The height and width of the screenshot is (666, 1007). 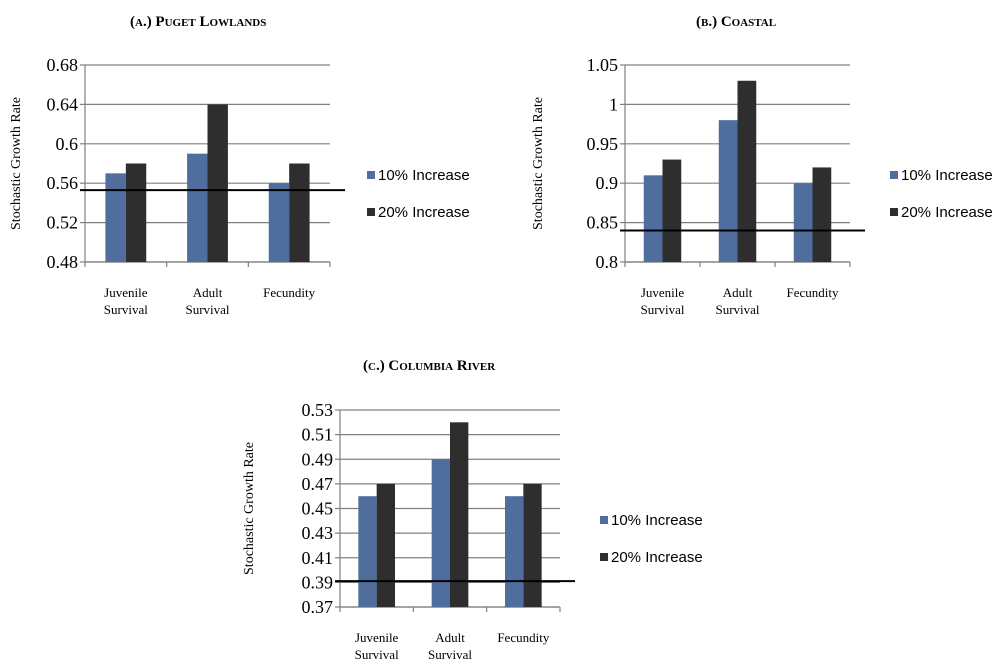 What do you see at coordinates (63, 183) in the screenshot?
I see `y-tick-label: 0.56` at bounding box center [63, 183].